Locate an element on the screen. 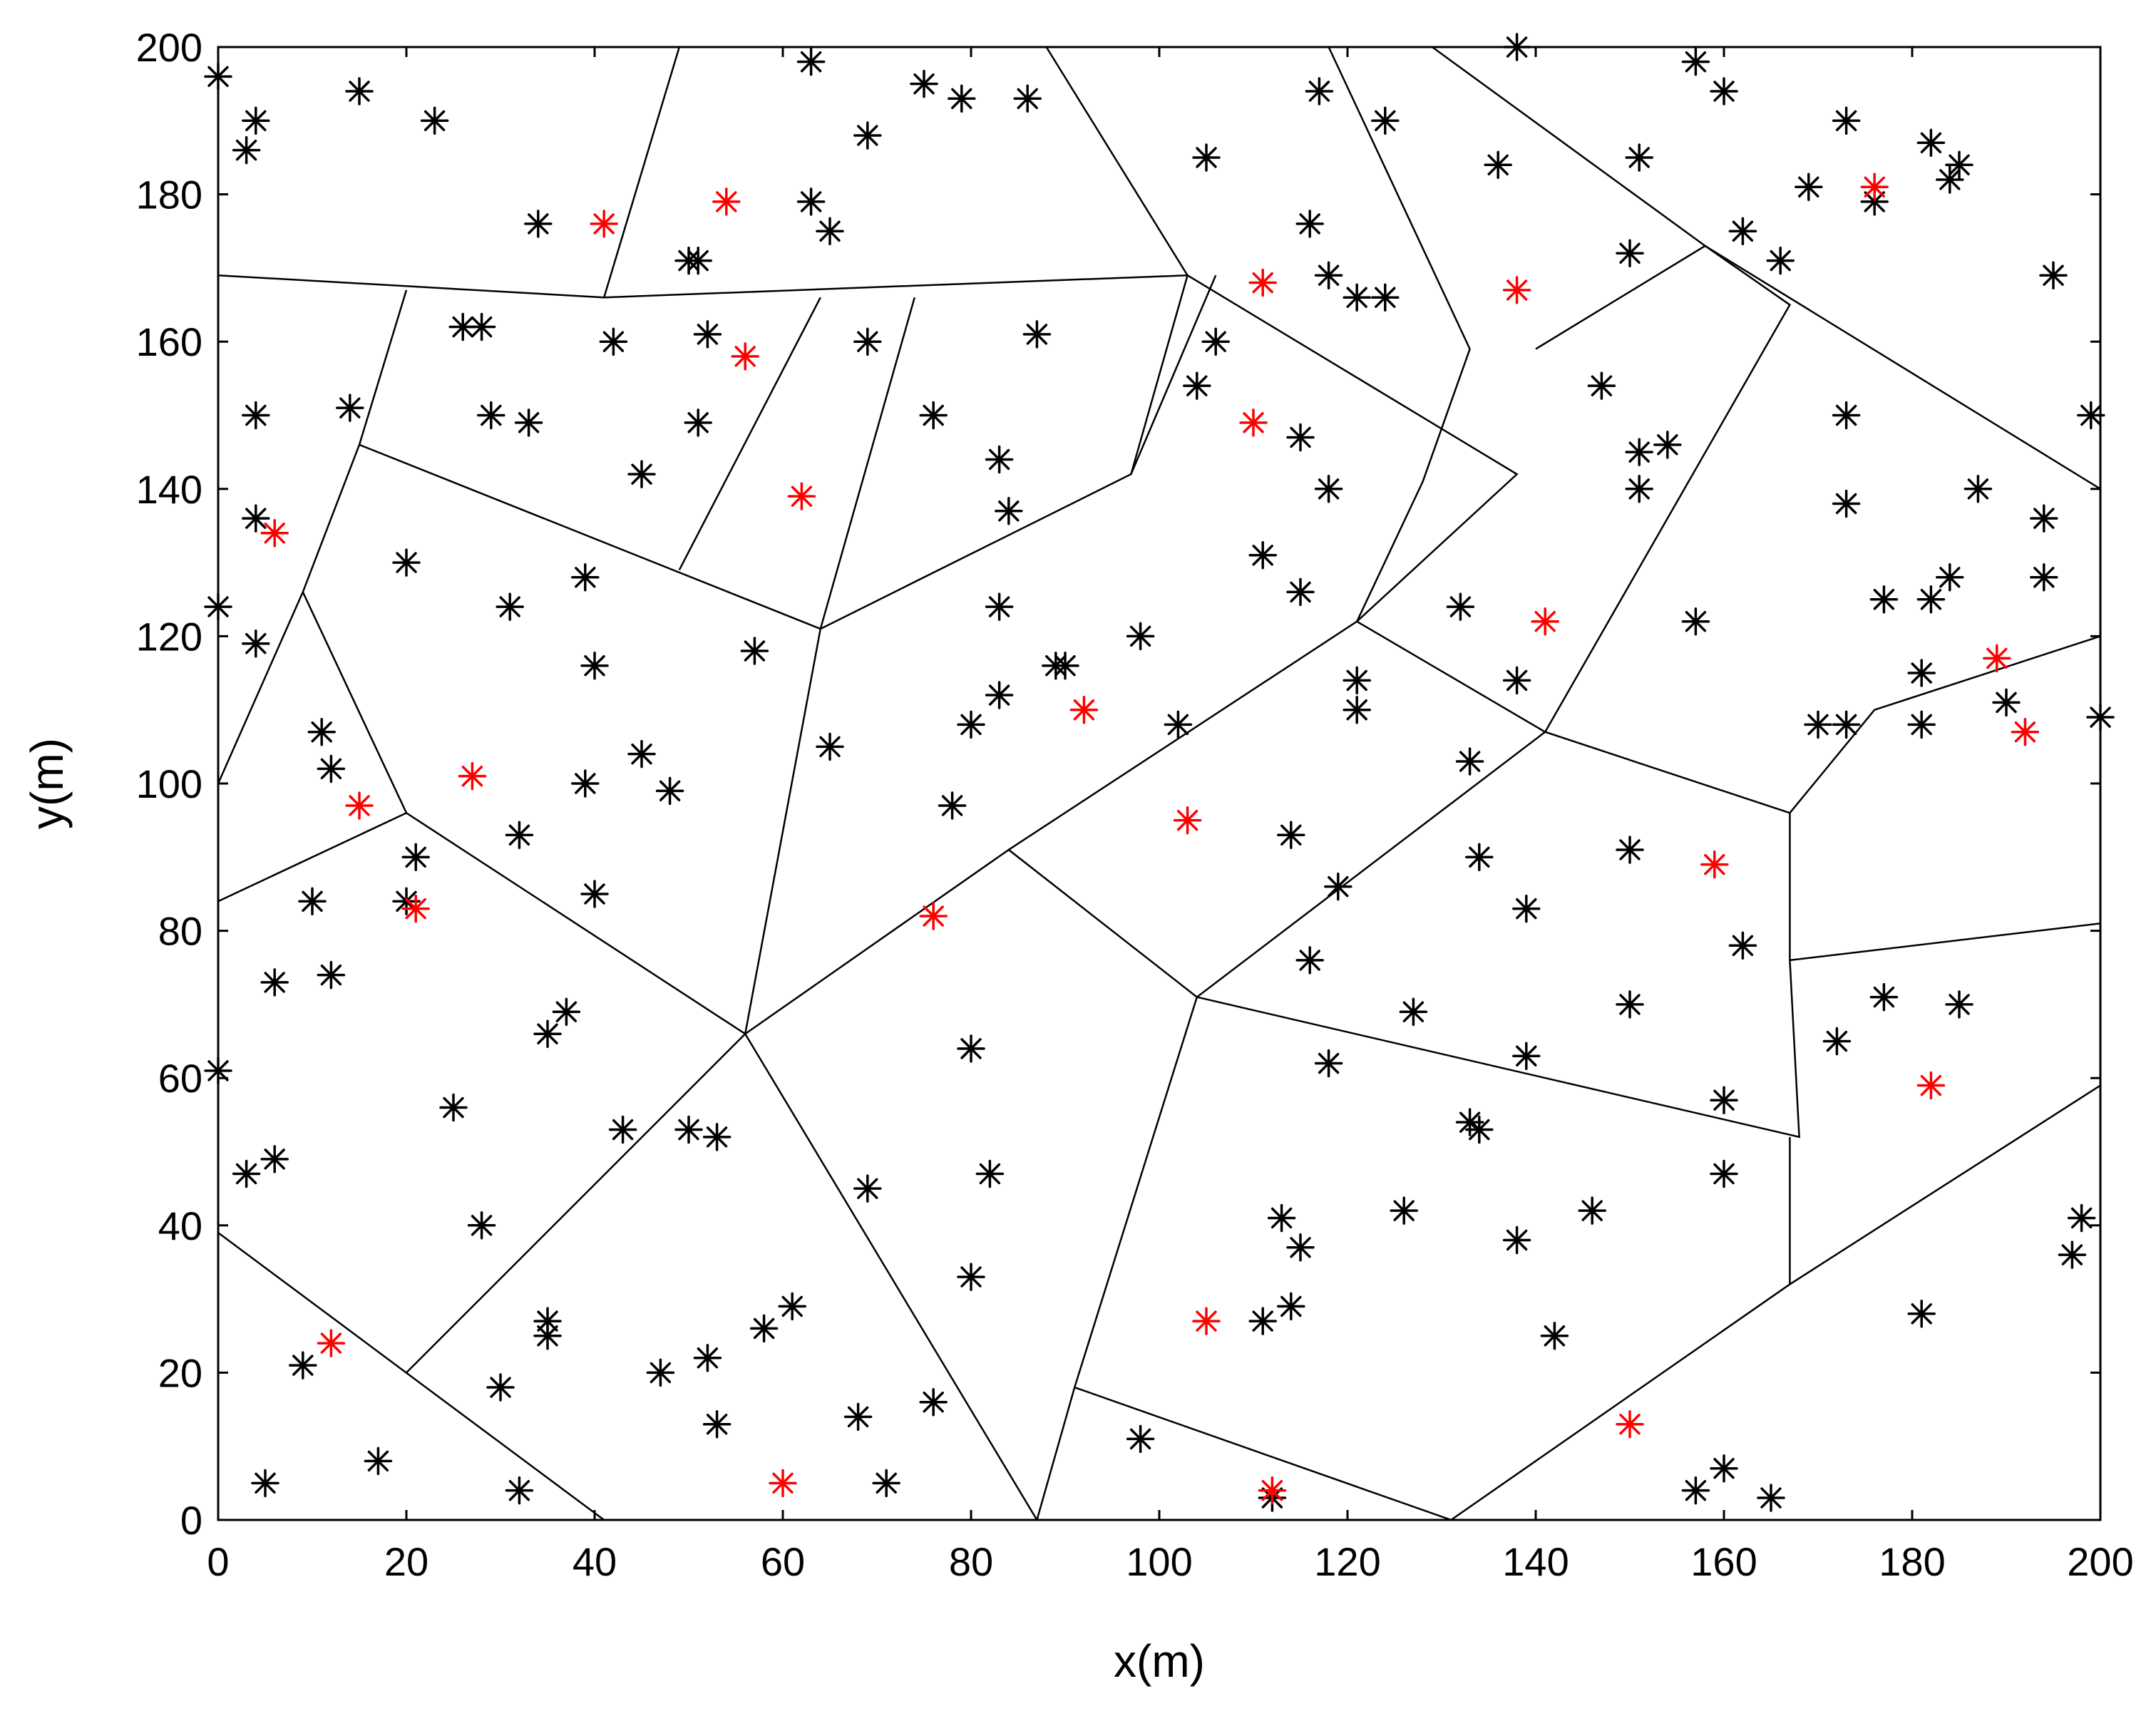  x-tick-label: 120 is located at coordinates (1347, 1561).